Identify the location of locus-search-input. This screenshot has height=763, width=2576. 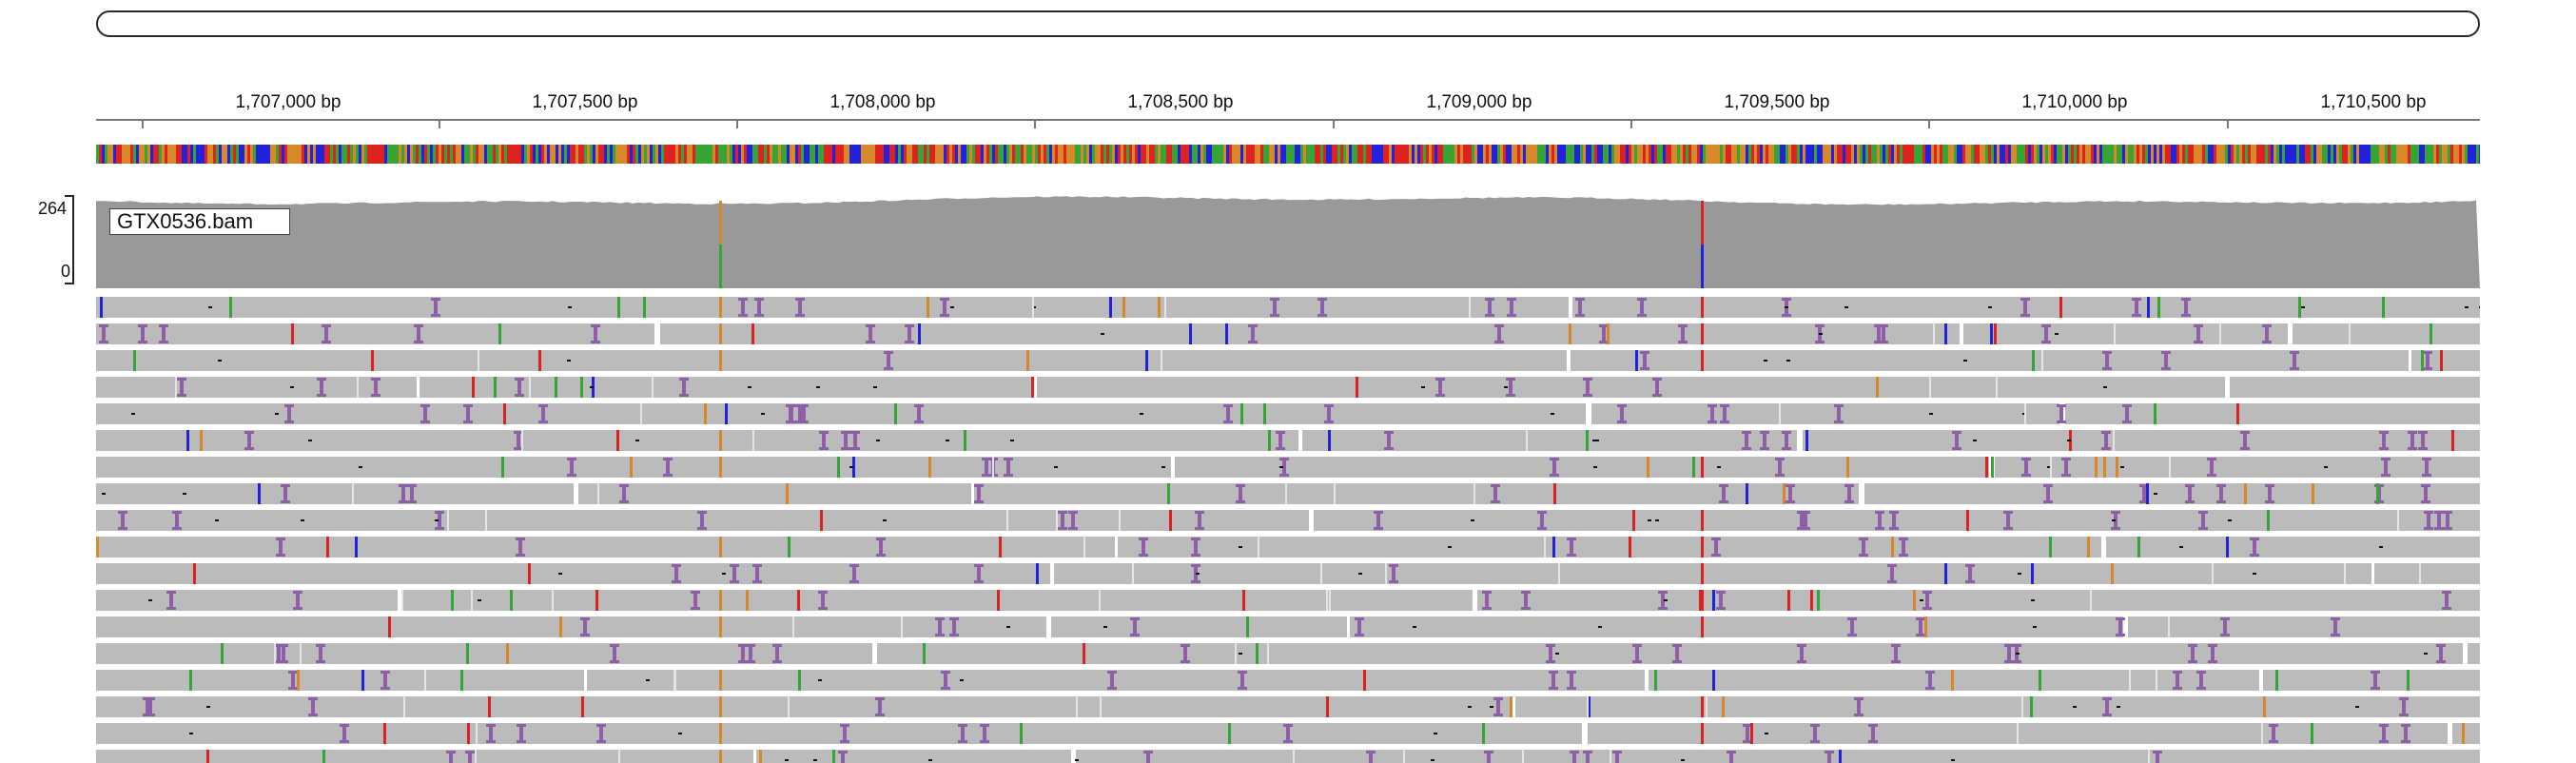
(1288, 23).